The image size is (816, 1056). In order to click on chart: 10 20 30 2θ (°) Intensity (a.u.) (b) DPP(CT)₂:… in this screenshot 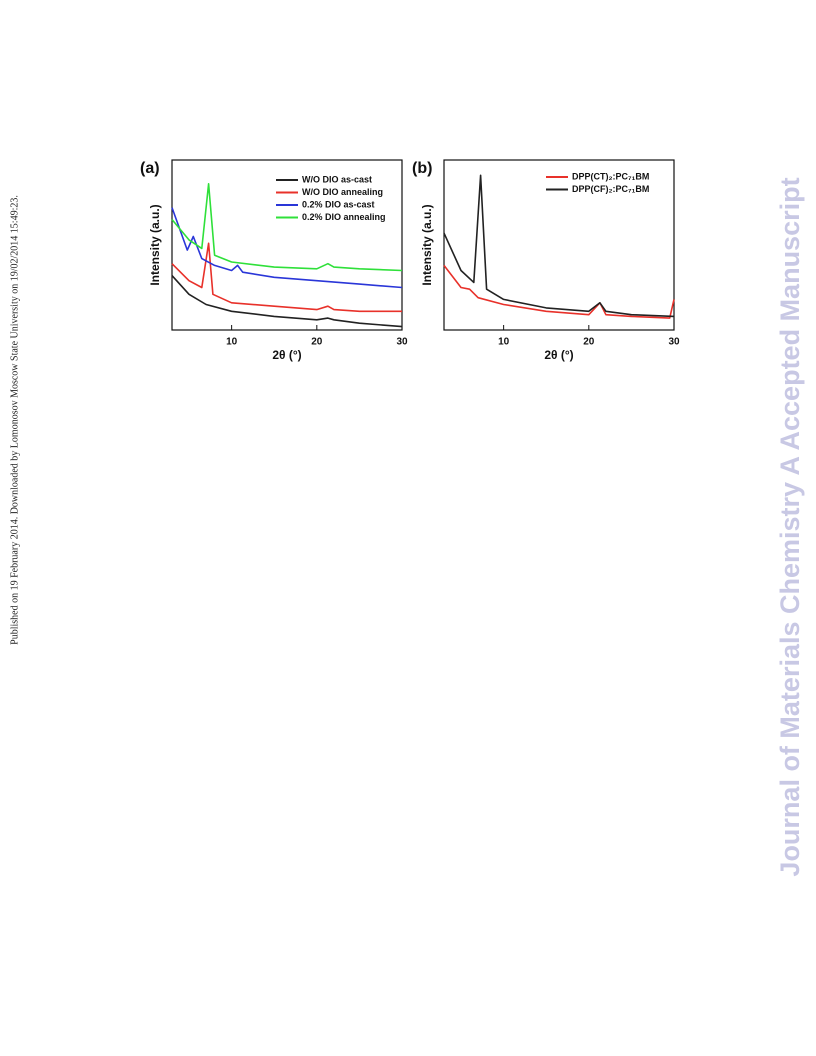, I will do `click(546, 260)`.